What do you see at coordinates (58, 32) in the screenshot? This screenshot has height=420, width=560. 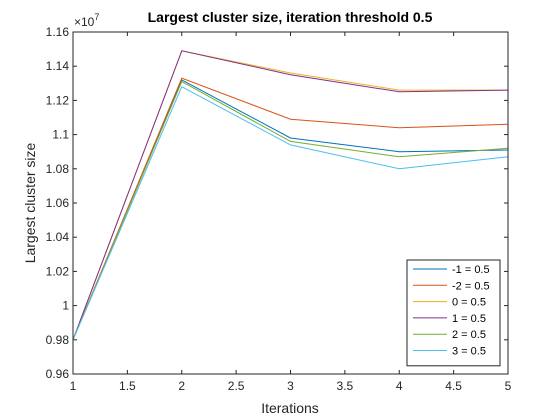 I see `y-tick-label: 1.16` at bounding box center [58, 32].